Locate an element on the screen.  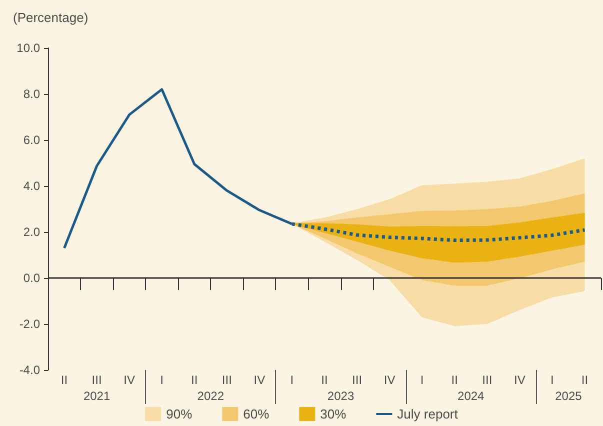
text: 2025 is located at coordinates (568, 396).